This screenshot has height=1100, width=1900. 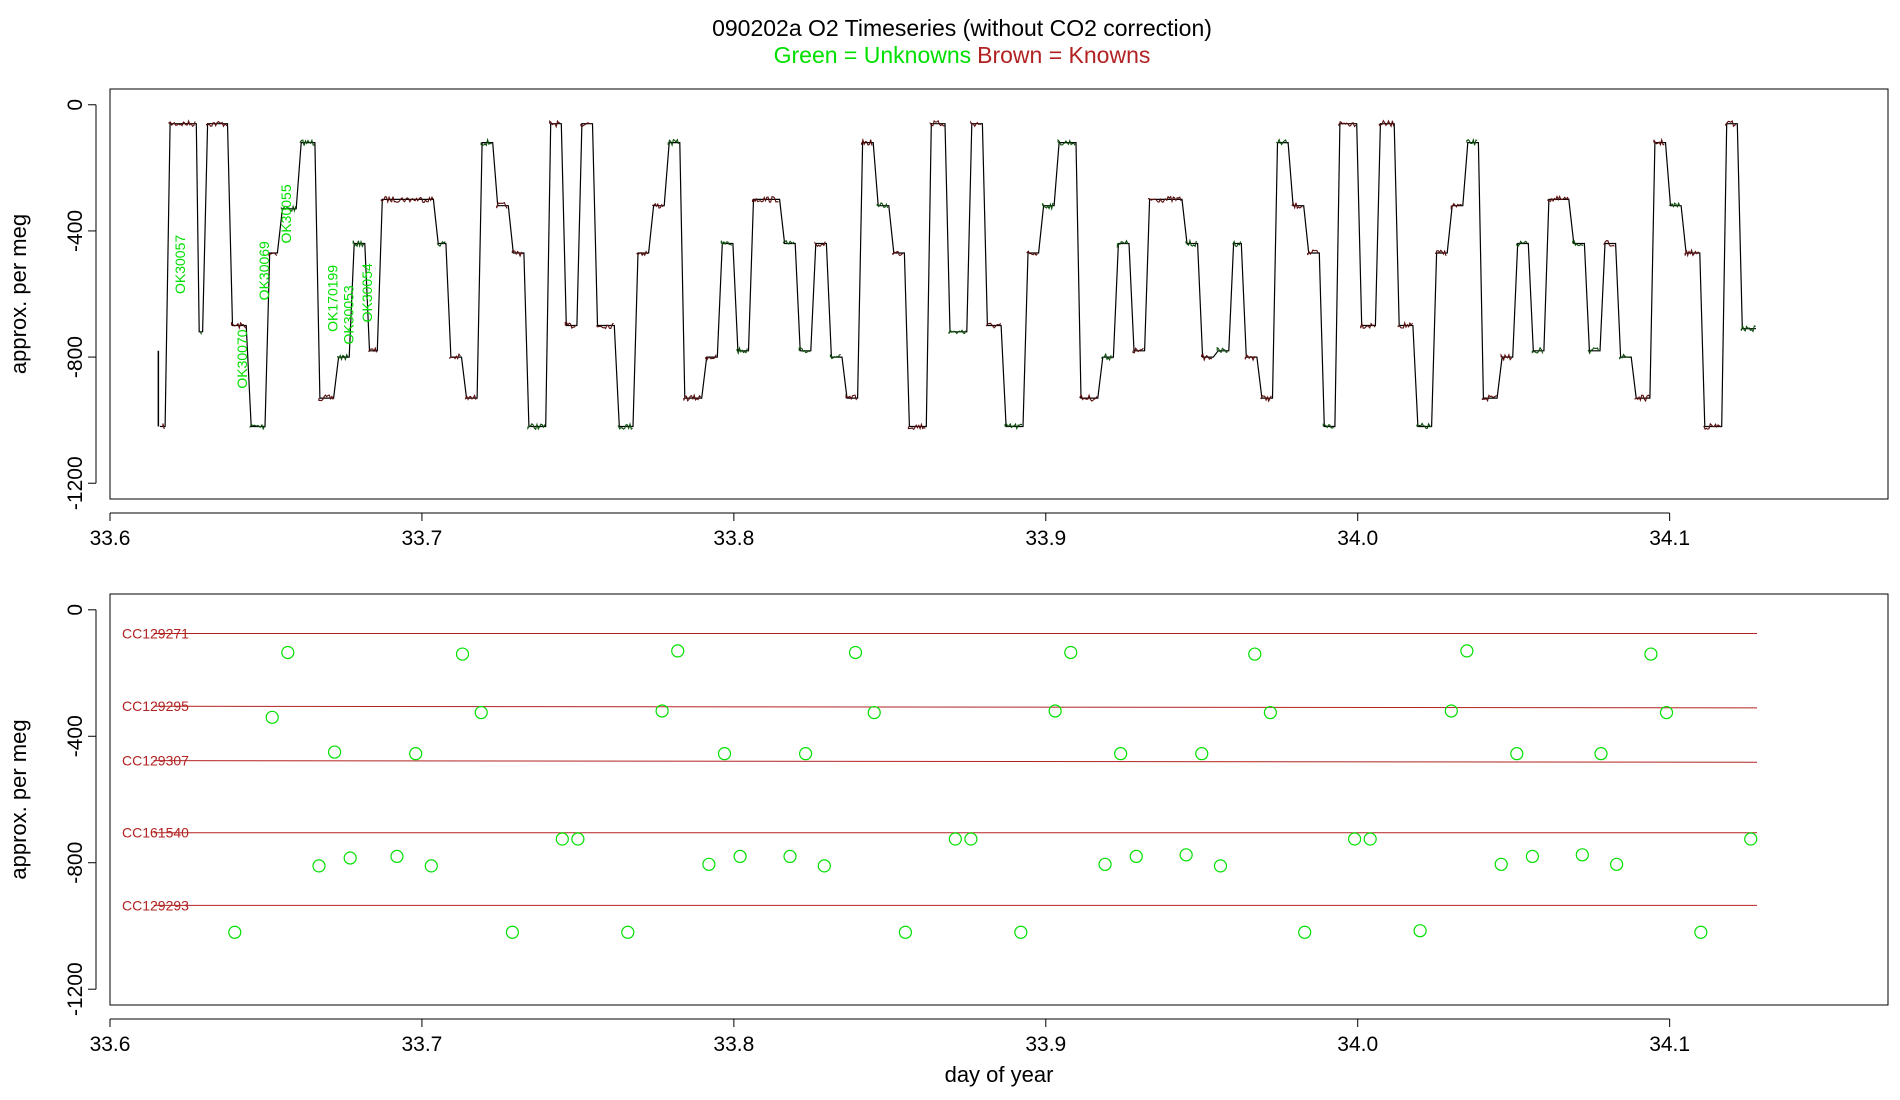 What do you see at coordinates (155, 706) in the screenshot?
I see `reference-label: CC129295` at bounding box center [155, 706].